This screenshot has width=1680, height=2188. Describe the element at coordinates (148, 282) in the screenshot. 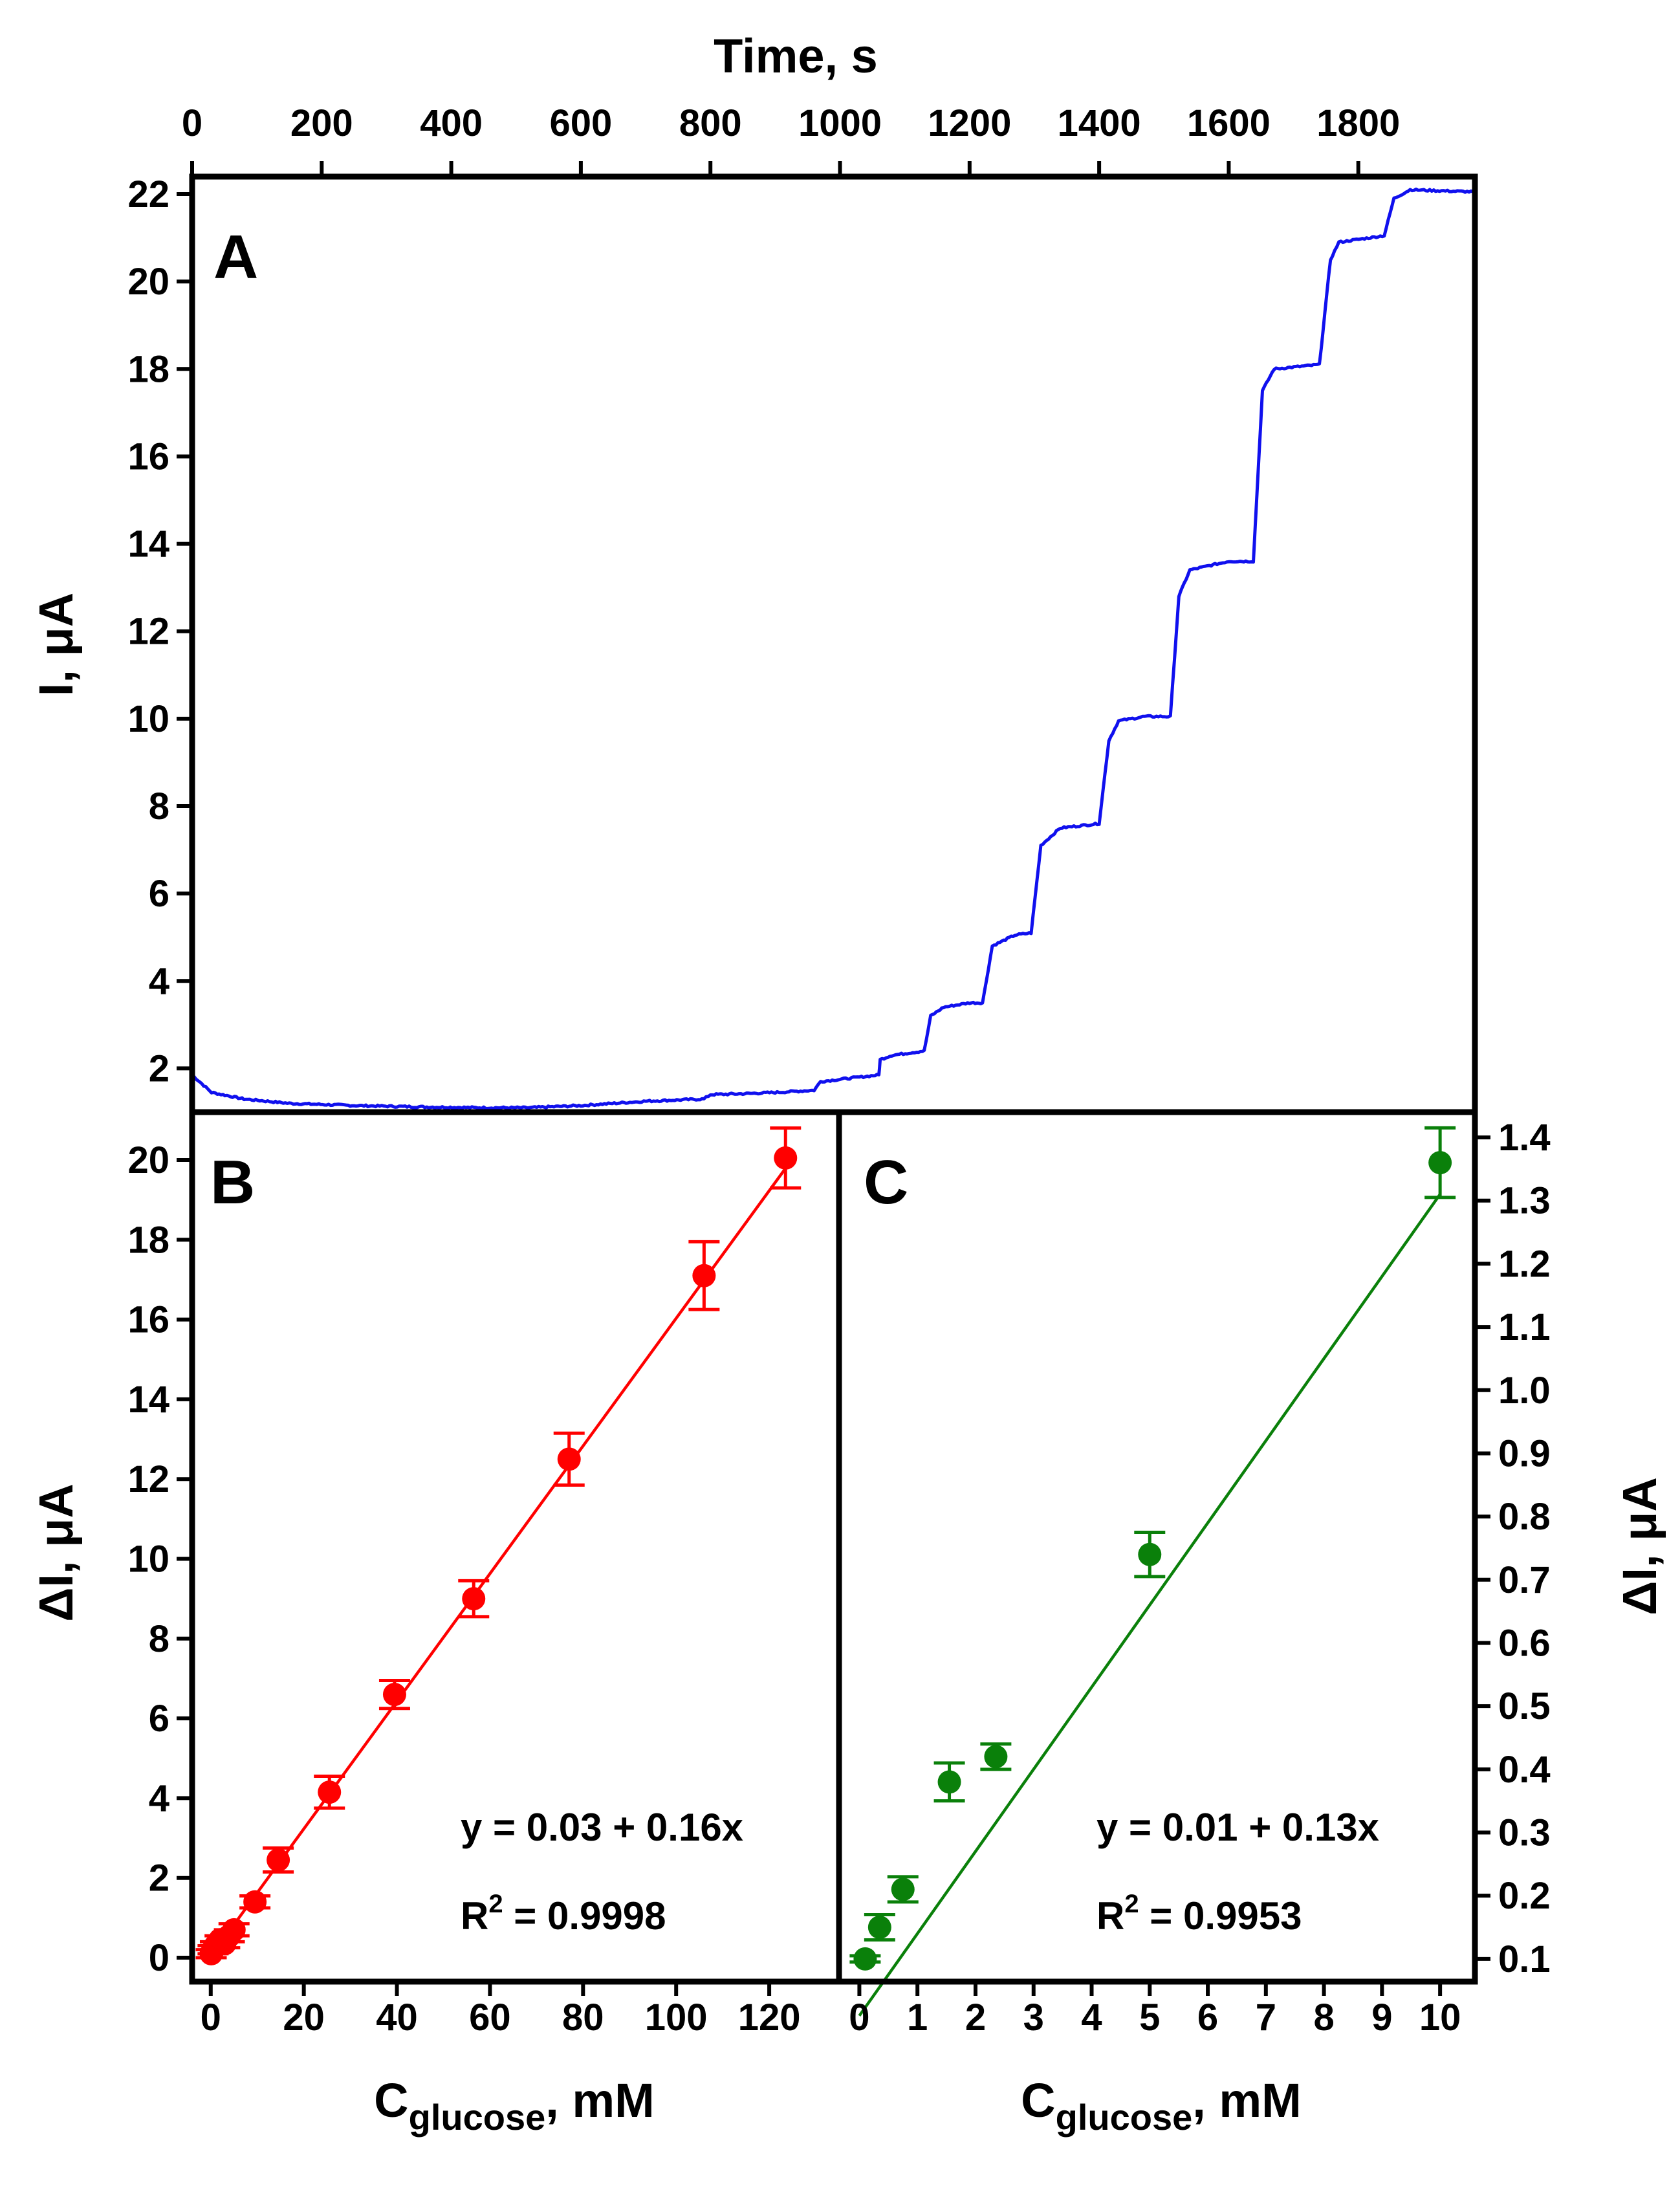

I see `current-tick-label: 20` at that location.